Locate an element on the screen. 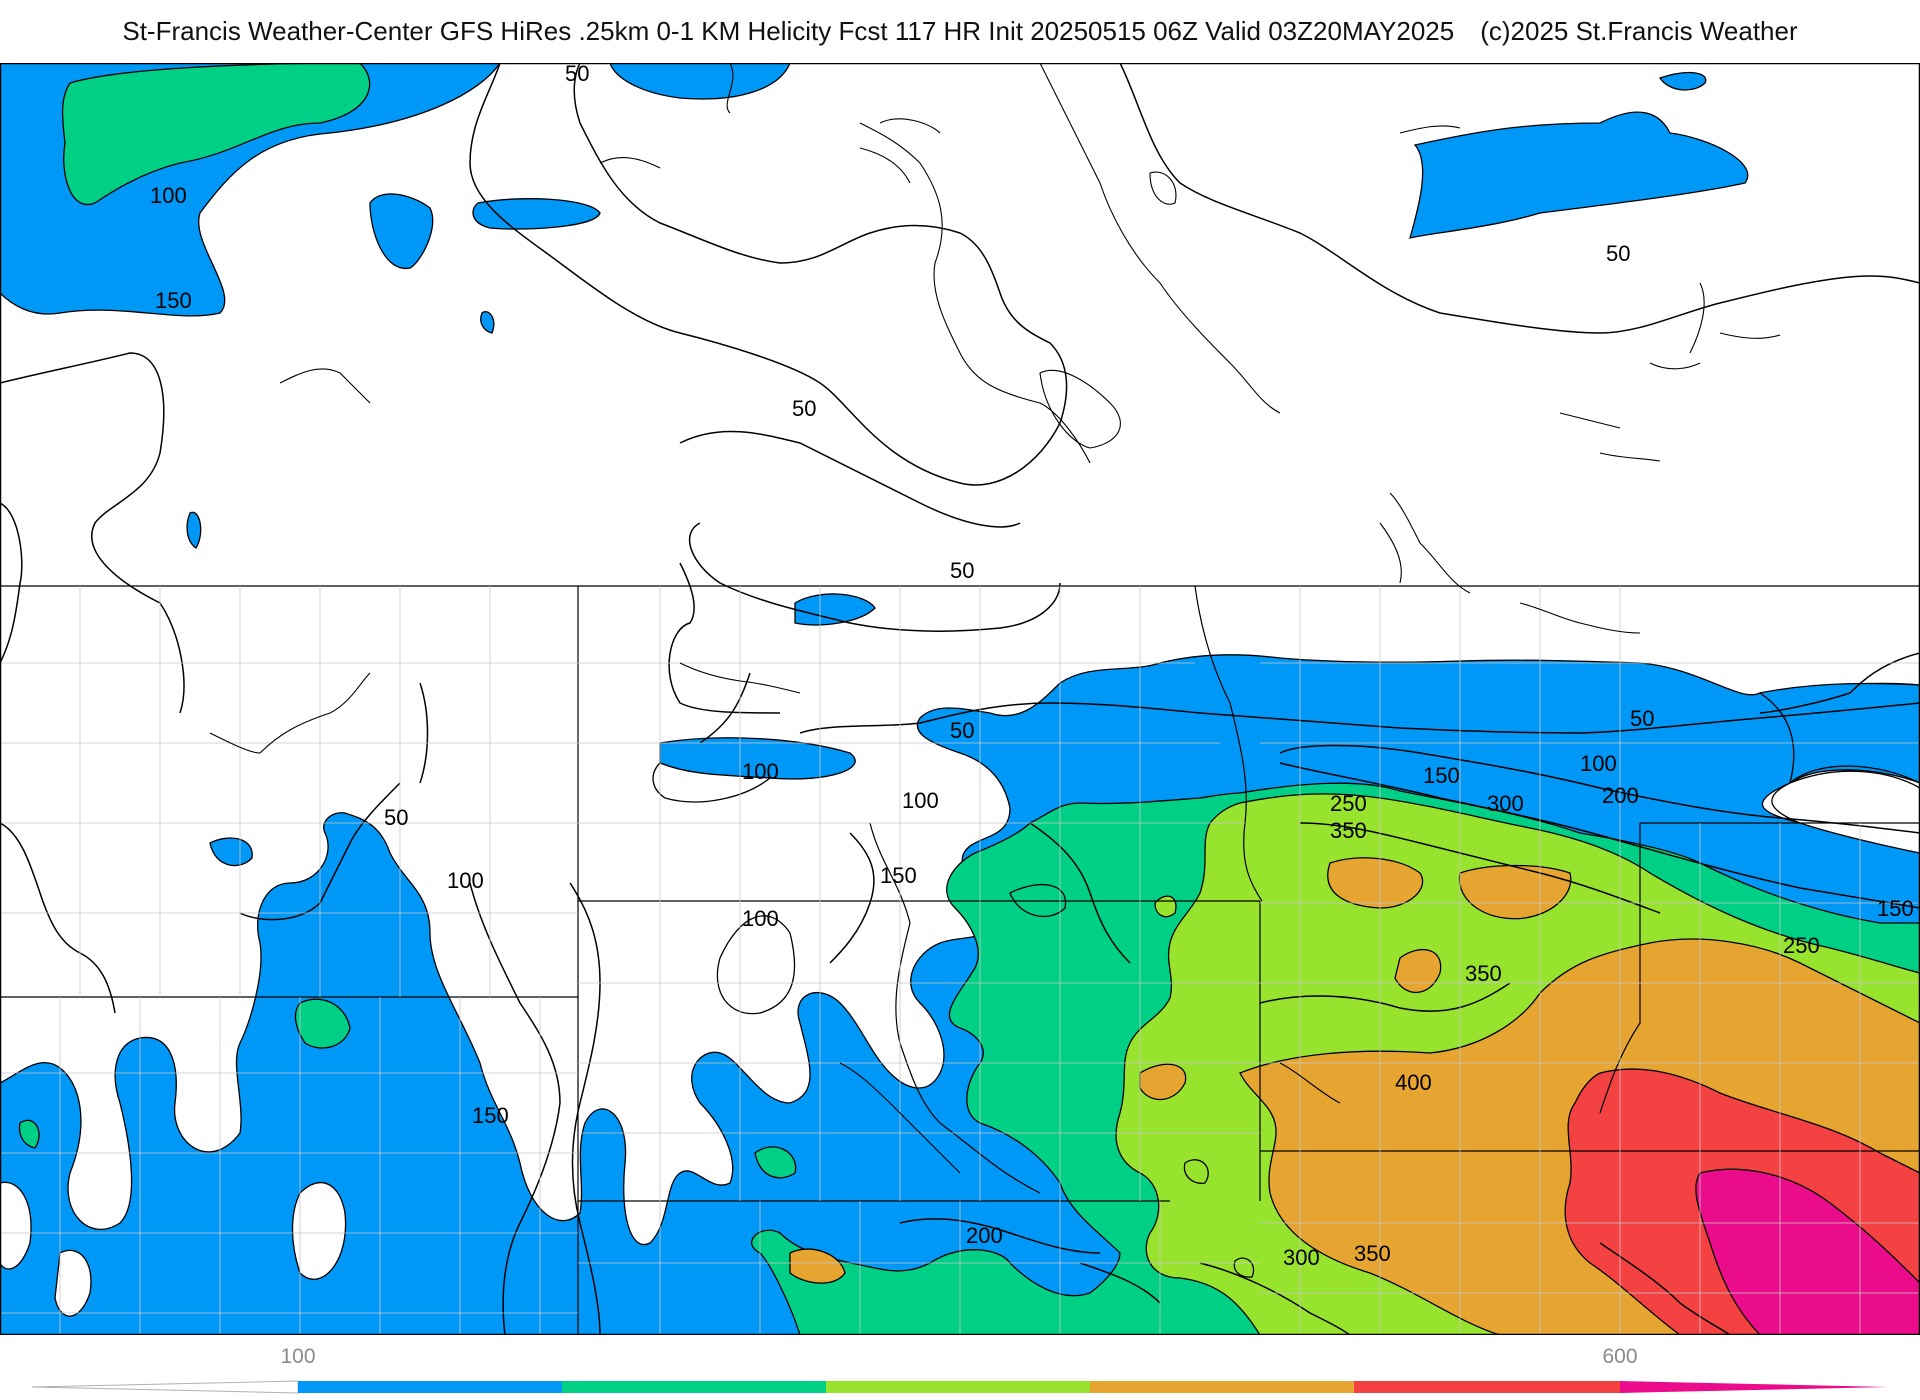 The image size is (1920, 1400). contour-label-50-b: 50 is located at coordinates (1618, 253).